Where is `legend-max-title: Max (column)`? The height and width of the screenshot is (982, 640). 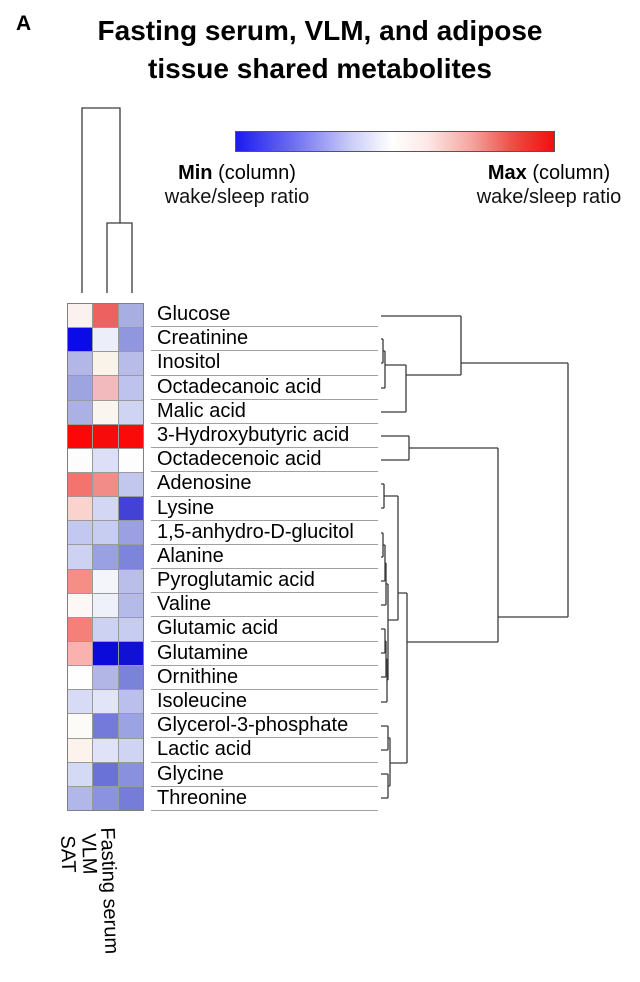
legend-max-title: Max (column) is located at coordinates (549, 173).